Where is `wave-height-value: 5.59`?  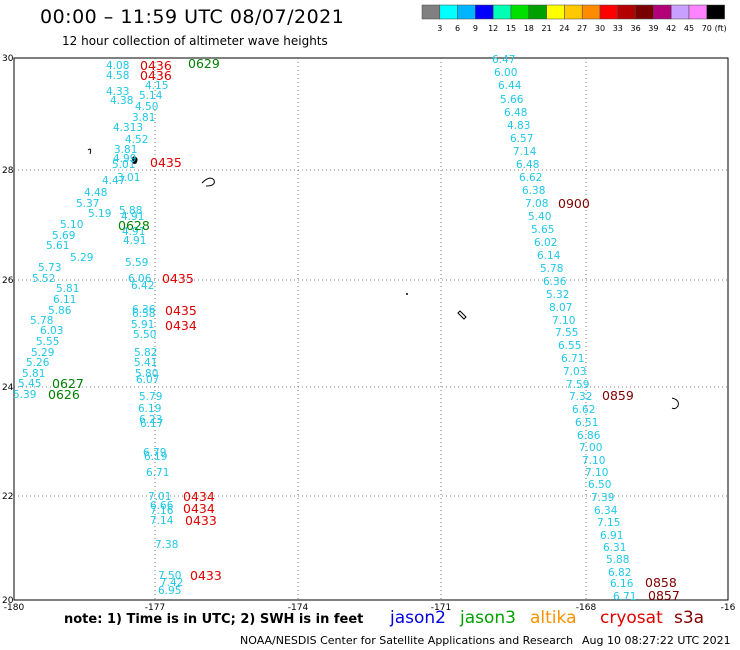 wave-height-value: 5.59 is located at coordinates (136, 263).